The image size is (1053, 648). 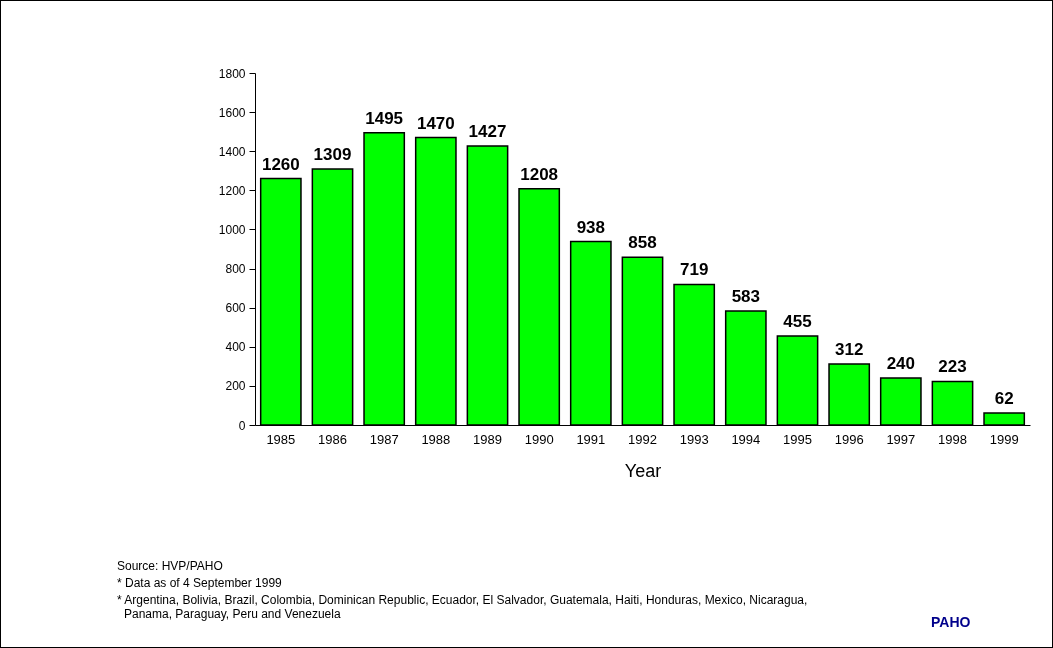 I want to click on y-tick-label: 600, so click(x=235, y=308).